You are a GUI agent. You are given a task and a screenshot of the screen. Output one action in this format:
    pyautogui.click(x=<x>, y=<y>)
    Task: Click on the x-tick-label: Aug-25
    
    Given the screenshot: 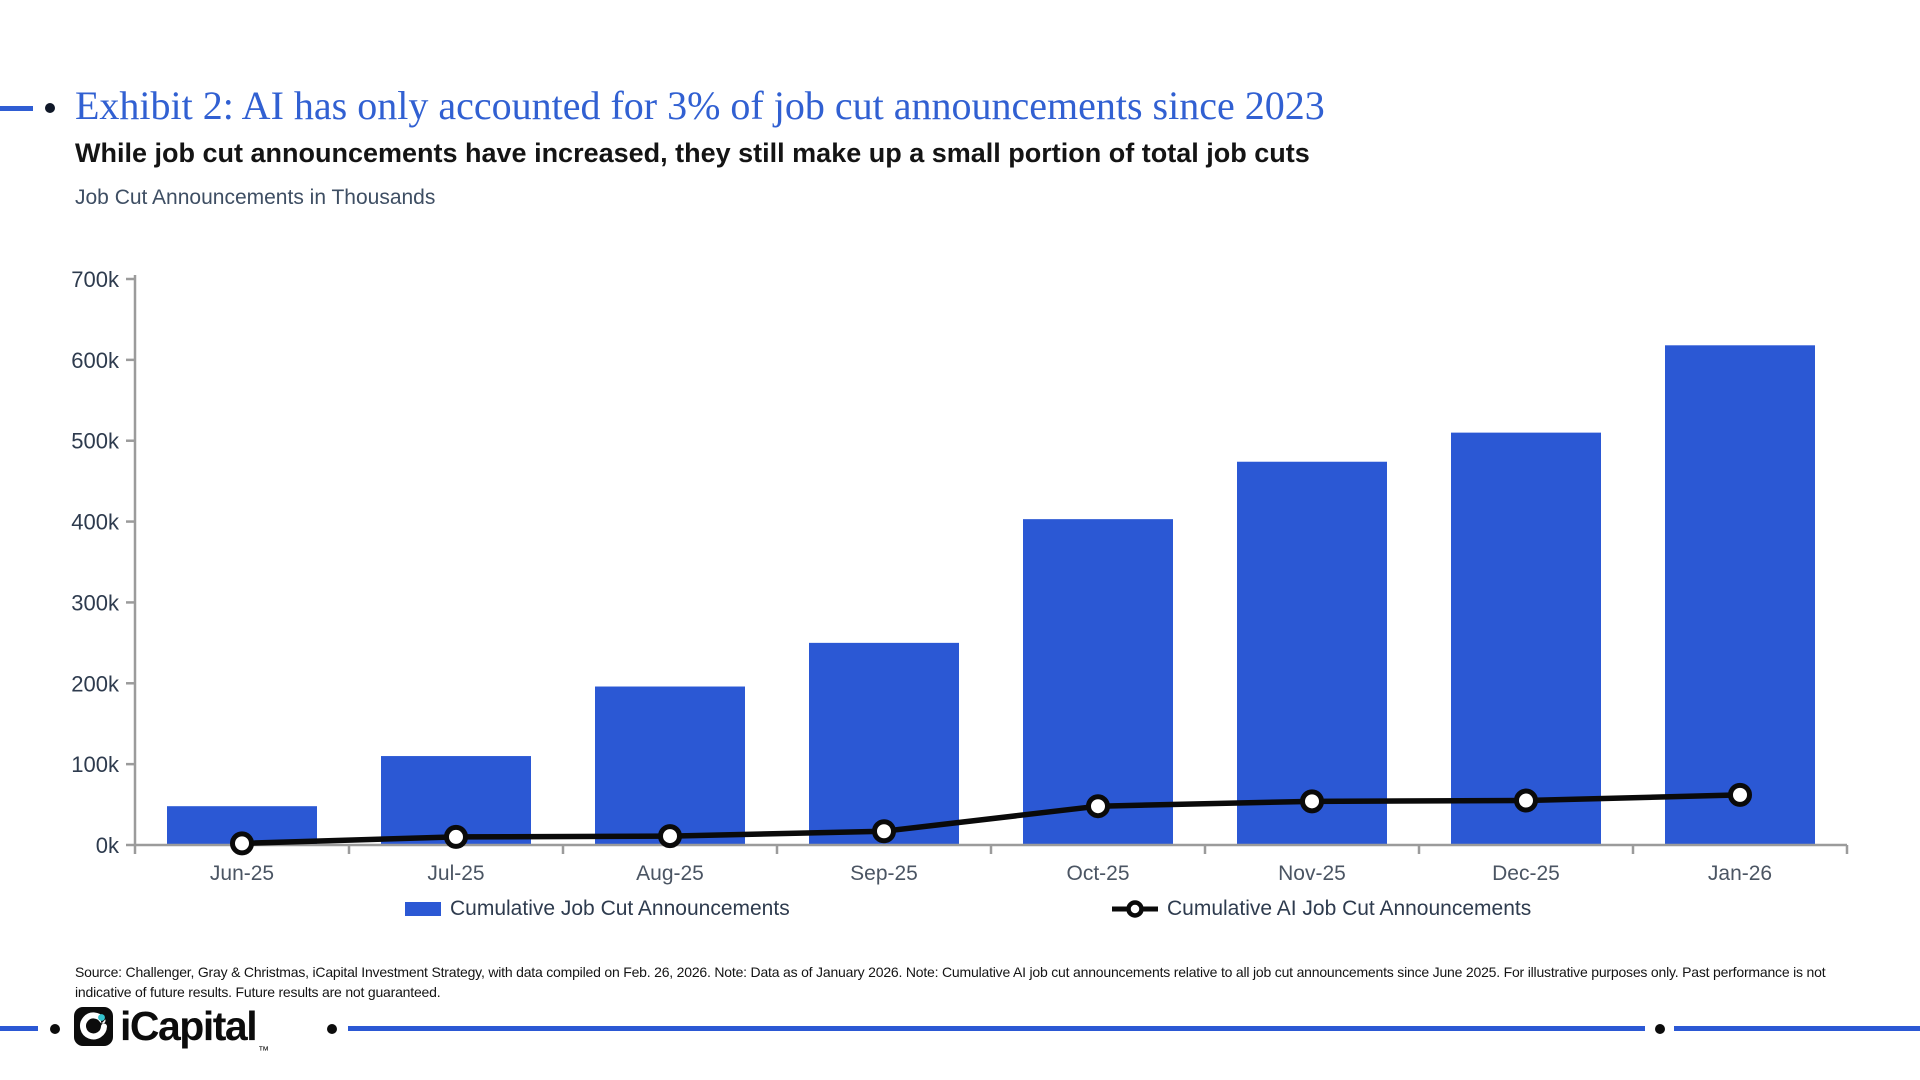 What is the action you would take?
    pyautogui.click(x=670, y=873)
    